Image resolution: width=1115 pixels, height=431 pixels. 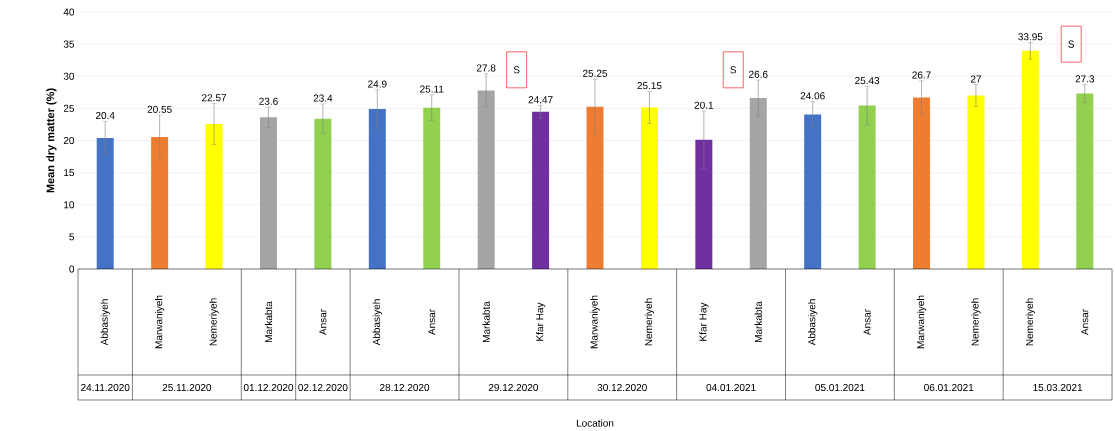 I want to click on text: 24.11.2020, so click(x=105, y=387).